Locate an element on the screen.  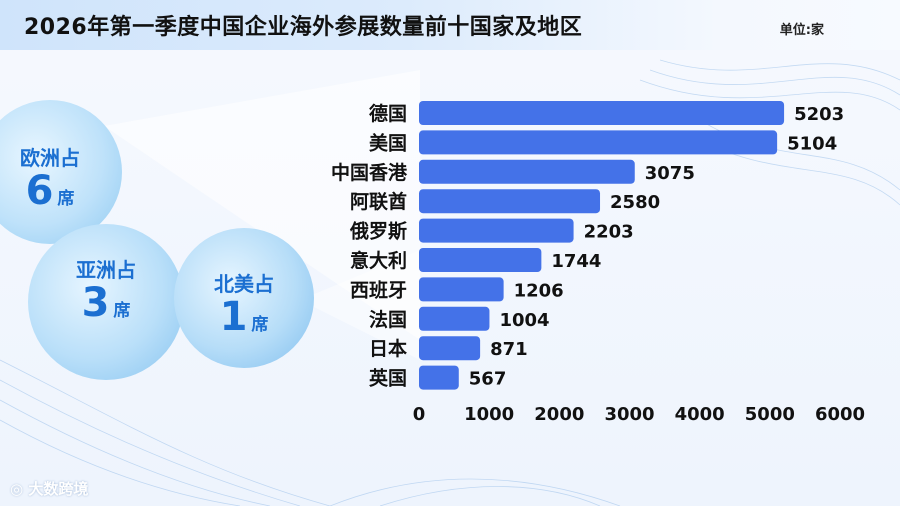
brand-logo: ◎ 大数跨境 is located at coordinates (49, 488).